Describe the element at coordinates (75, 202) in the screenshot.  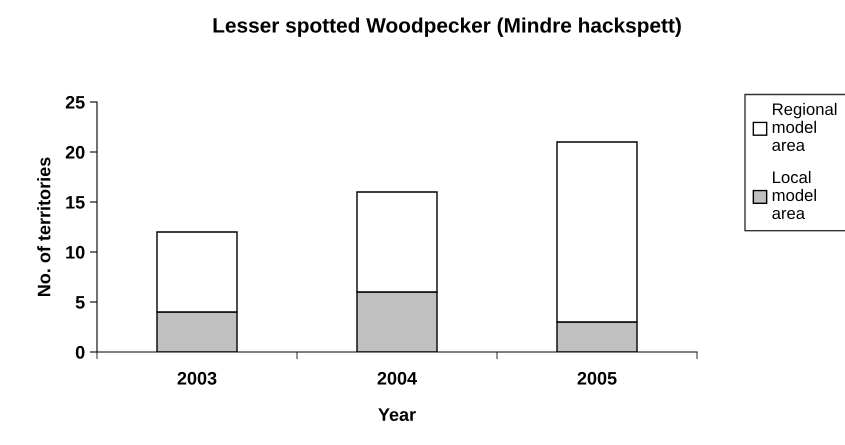
I see `y-tick-label: 15` at that location.